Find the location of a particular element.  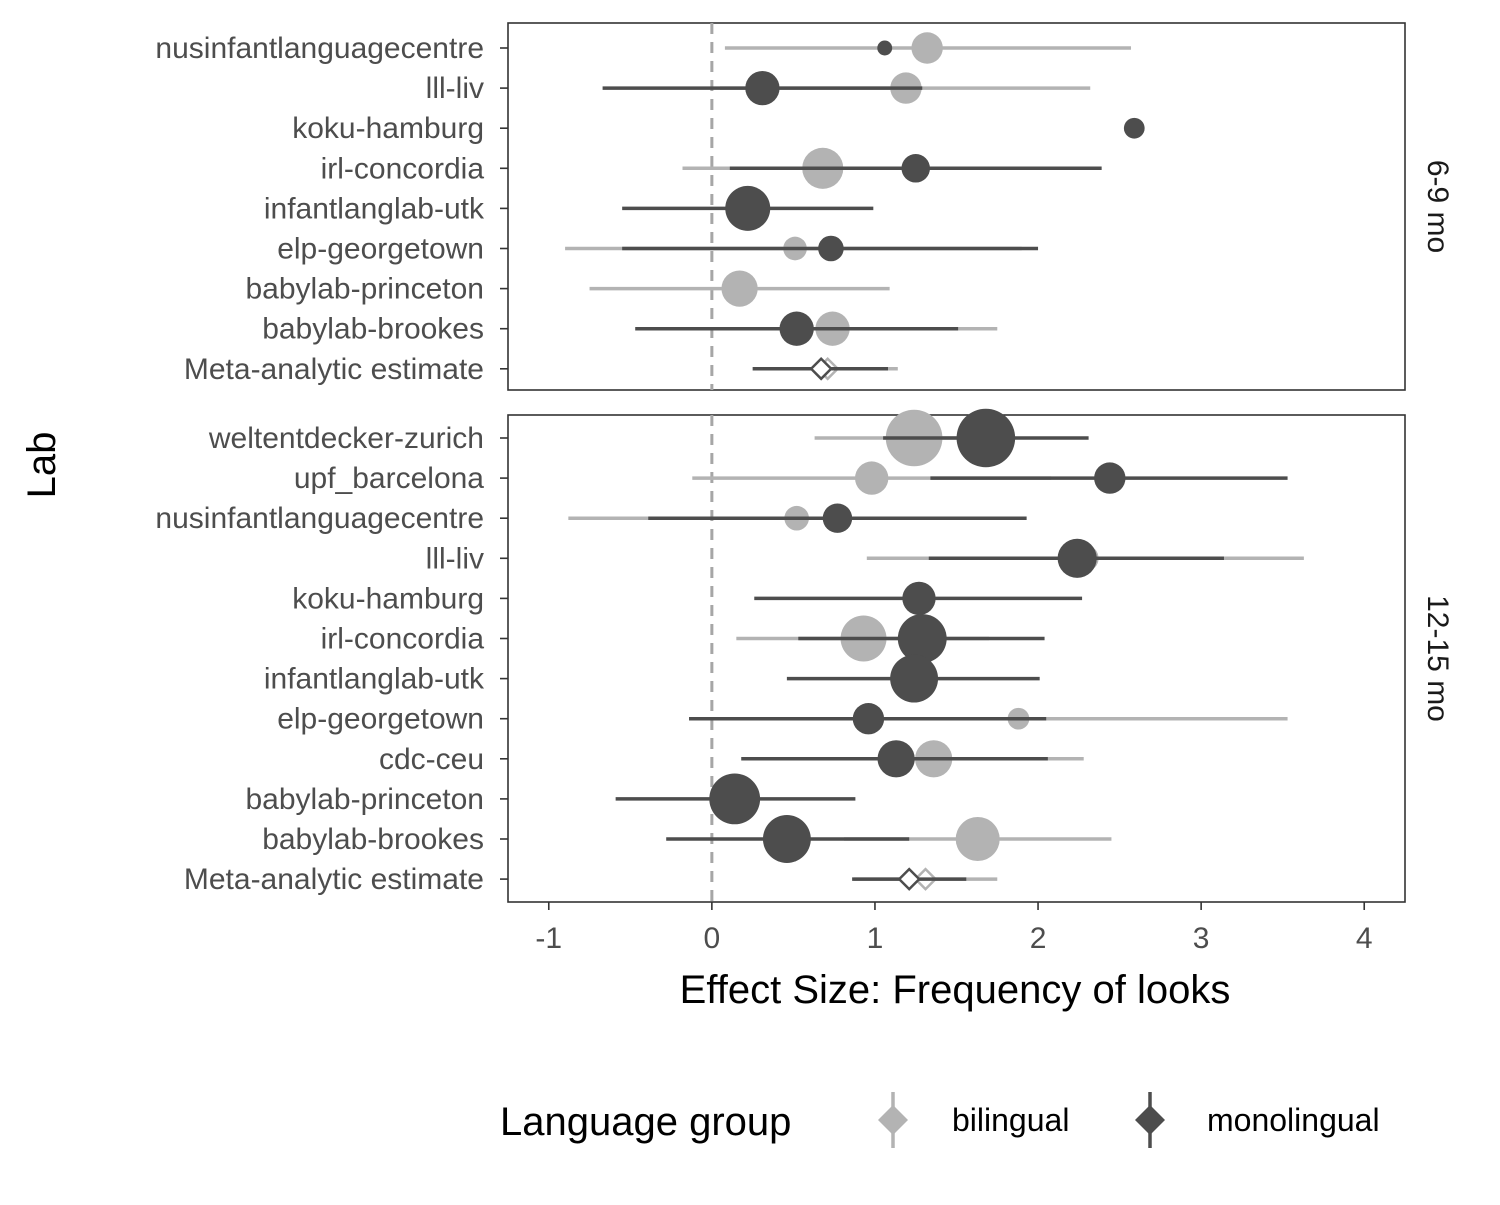

x-tick-label: 3 is located at coordinates (1201, 938).